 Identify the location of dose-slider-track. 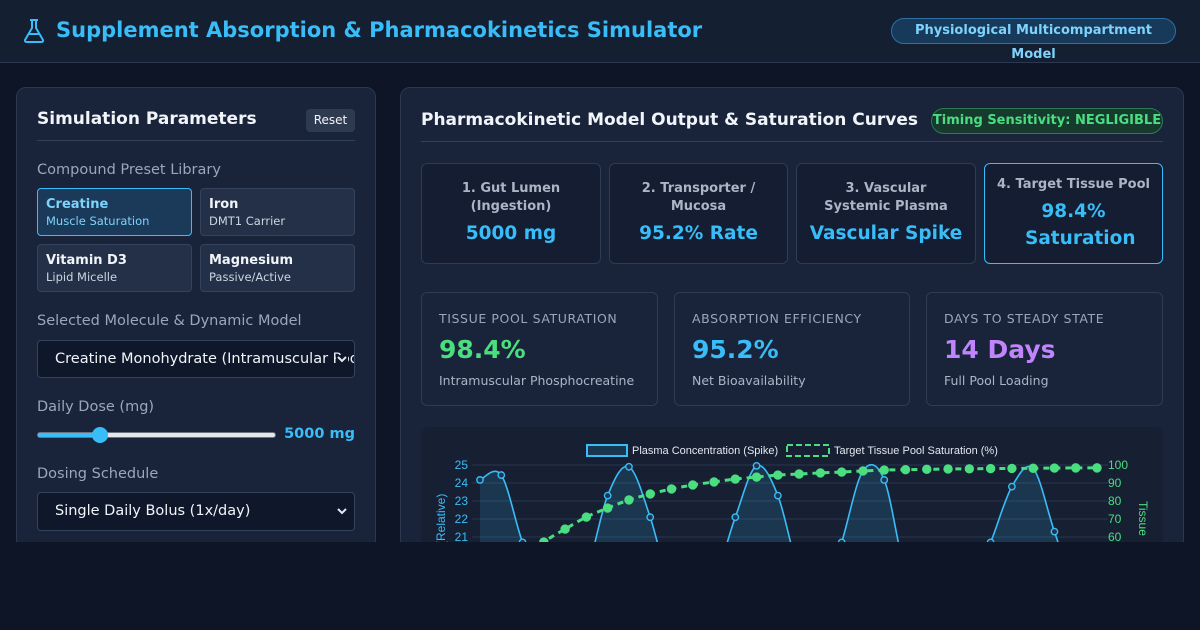
(156, 435).